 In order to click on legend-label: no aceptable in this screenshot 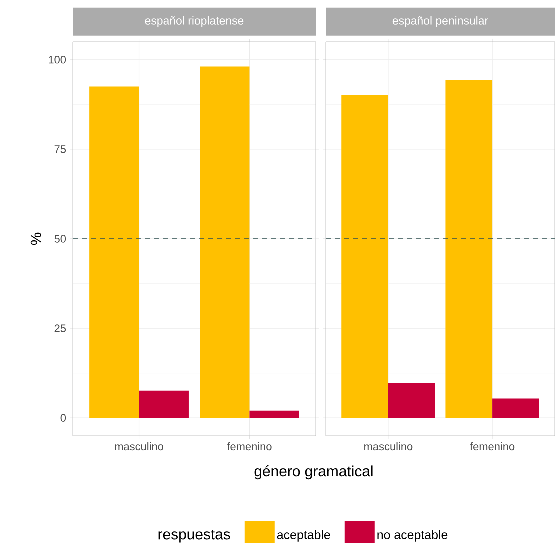, I will do `click(413, 536)`.